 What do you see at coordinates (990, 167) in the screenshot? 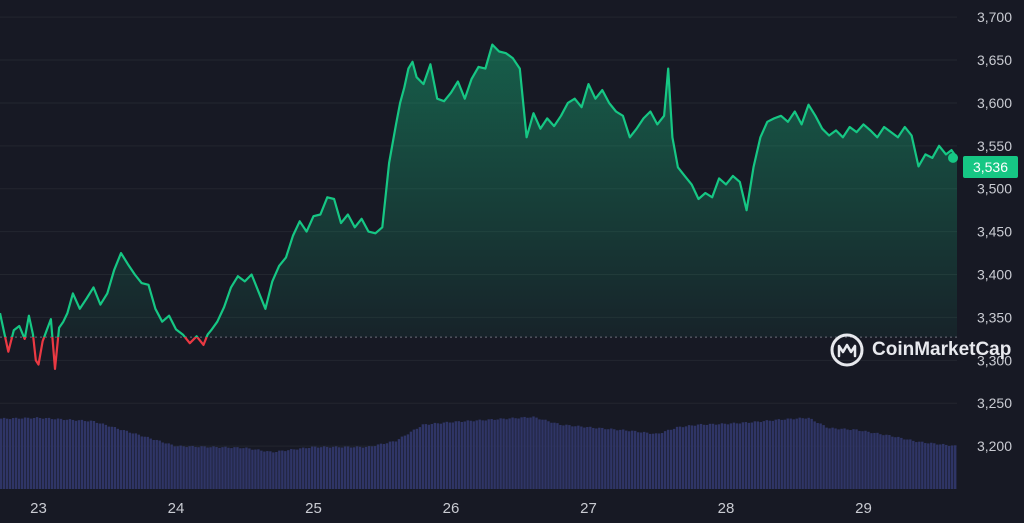
I see `last-price-badge: 3,536` at bounding box center [990, 167].